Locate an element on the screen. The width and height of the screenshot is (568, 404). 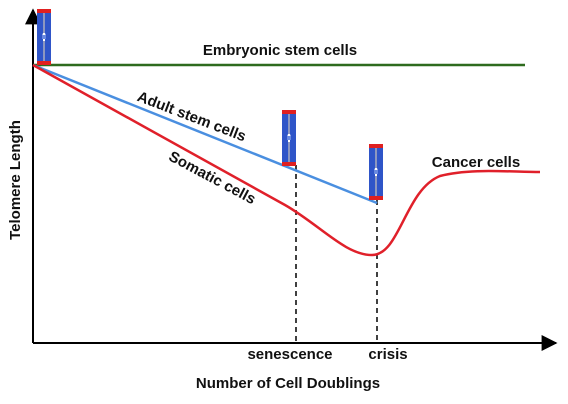
marker-label: crisis is located at coordinates (387, 354).